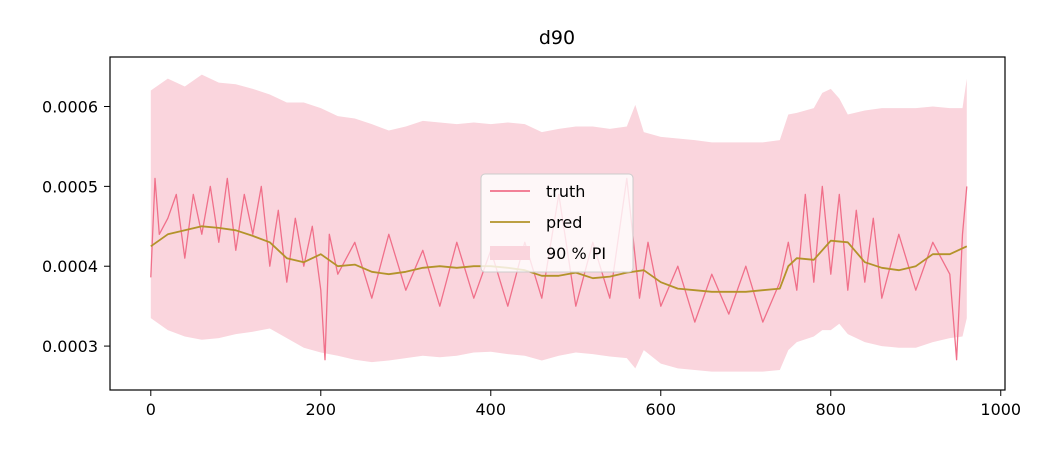  I want to click on x-tick-label: 400, so click(491, 409).